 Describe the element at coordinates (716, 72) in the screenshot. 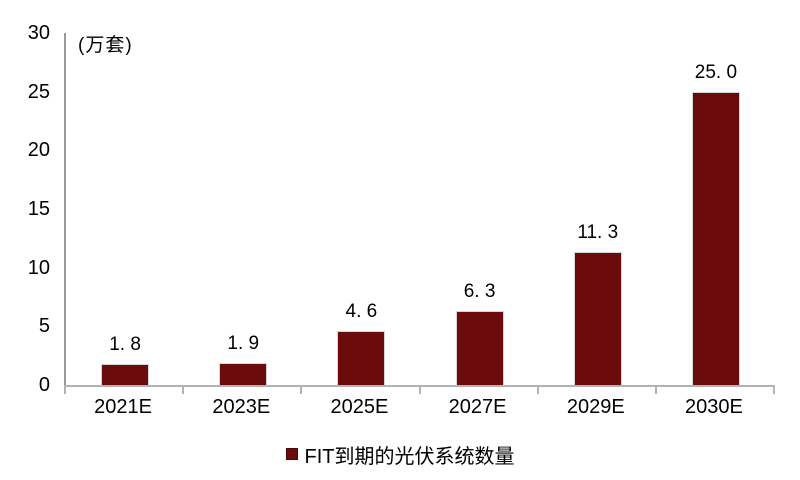

I see `value-label-2030E: 25. 0` at that location.